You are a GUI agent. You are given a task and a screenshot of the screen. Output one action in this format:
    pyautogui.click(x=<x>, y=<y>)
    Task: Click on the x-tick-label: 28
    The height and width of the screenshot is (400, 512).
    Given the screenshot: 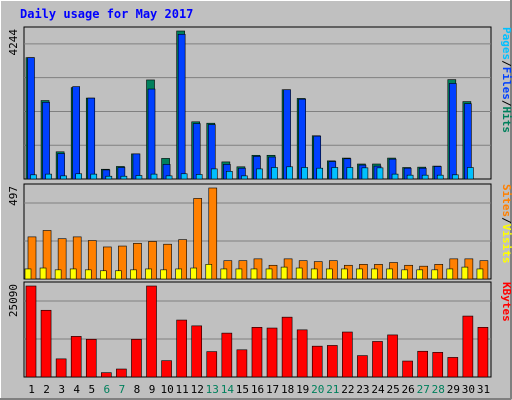 What is the action you would take?
    pyautogui.click(x=438, y=389)
    